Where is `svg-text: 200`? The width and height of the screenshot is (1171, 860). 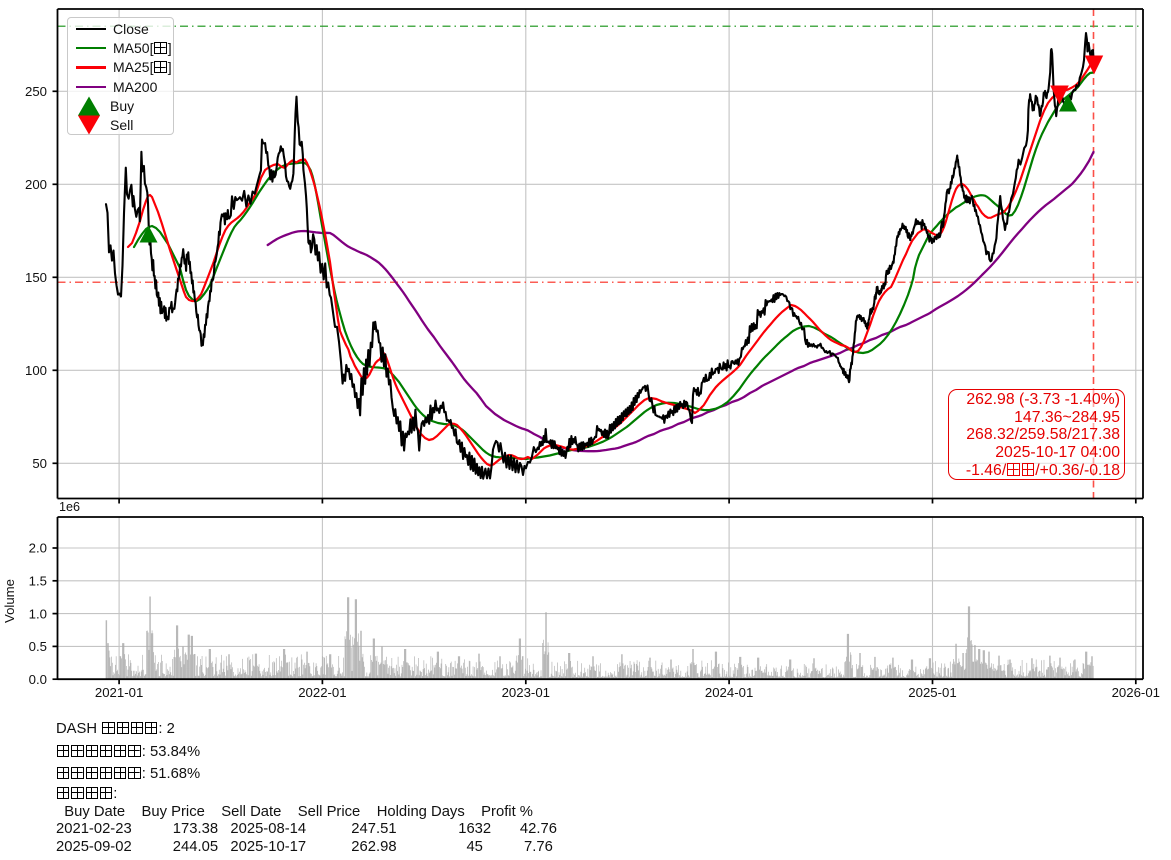
svg-text: 200 is located at coordinates (36, 184).